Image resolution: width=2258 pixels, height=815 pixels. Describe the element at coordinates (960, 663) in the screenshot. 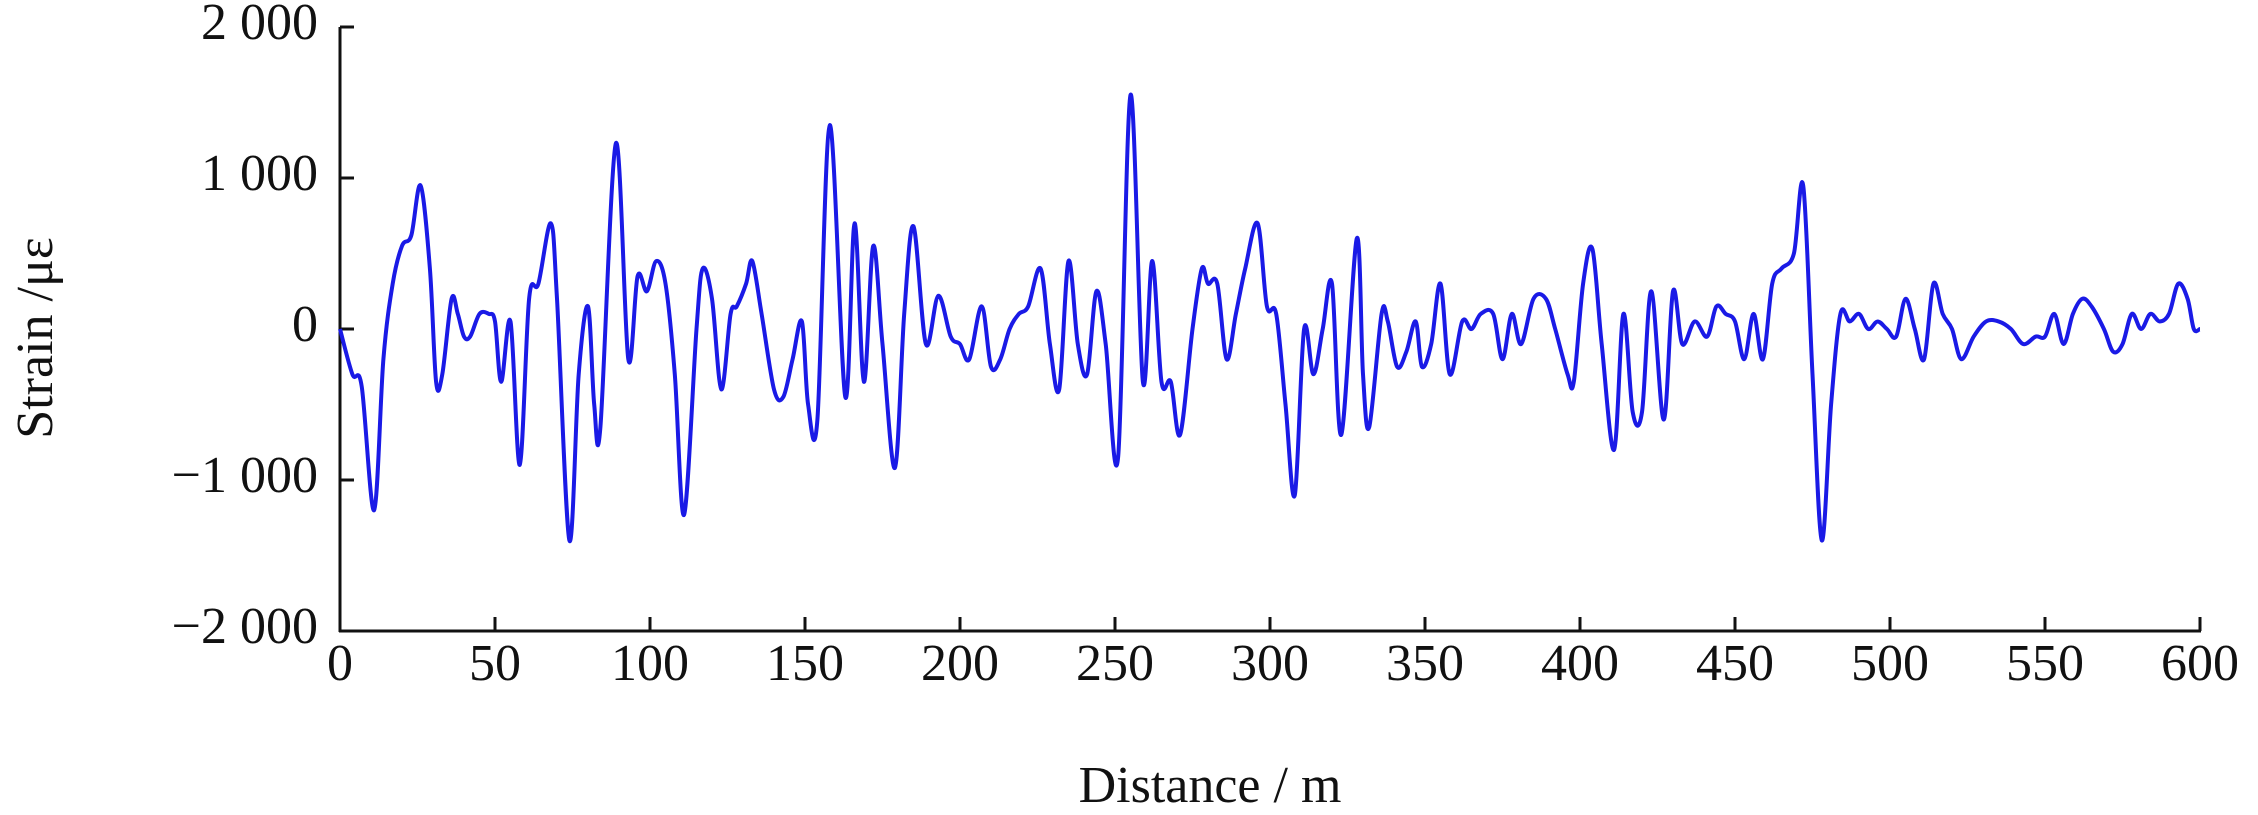

I see `x-tick-label: 200` at that location.